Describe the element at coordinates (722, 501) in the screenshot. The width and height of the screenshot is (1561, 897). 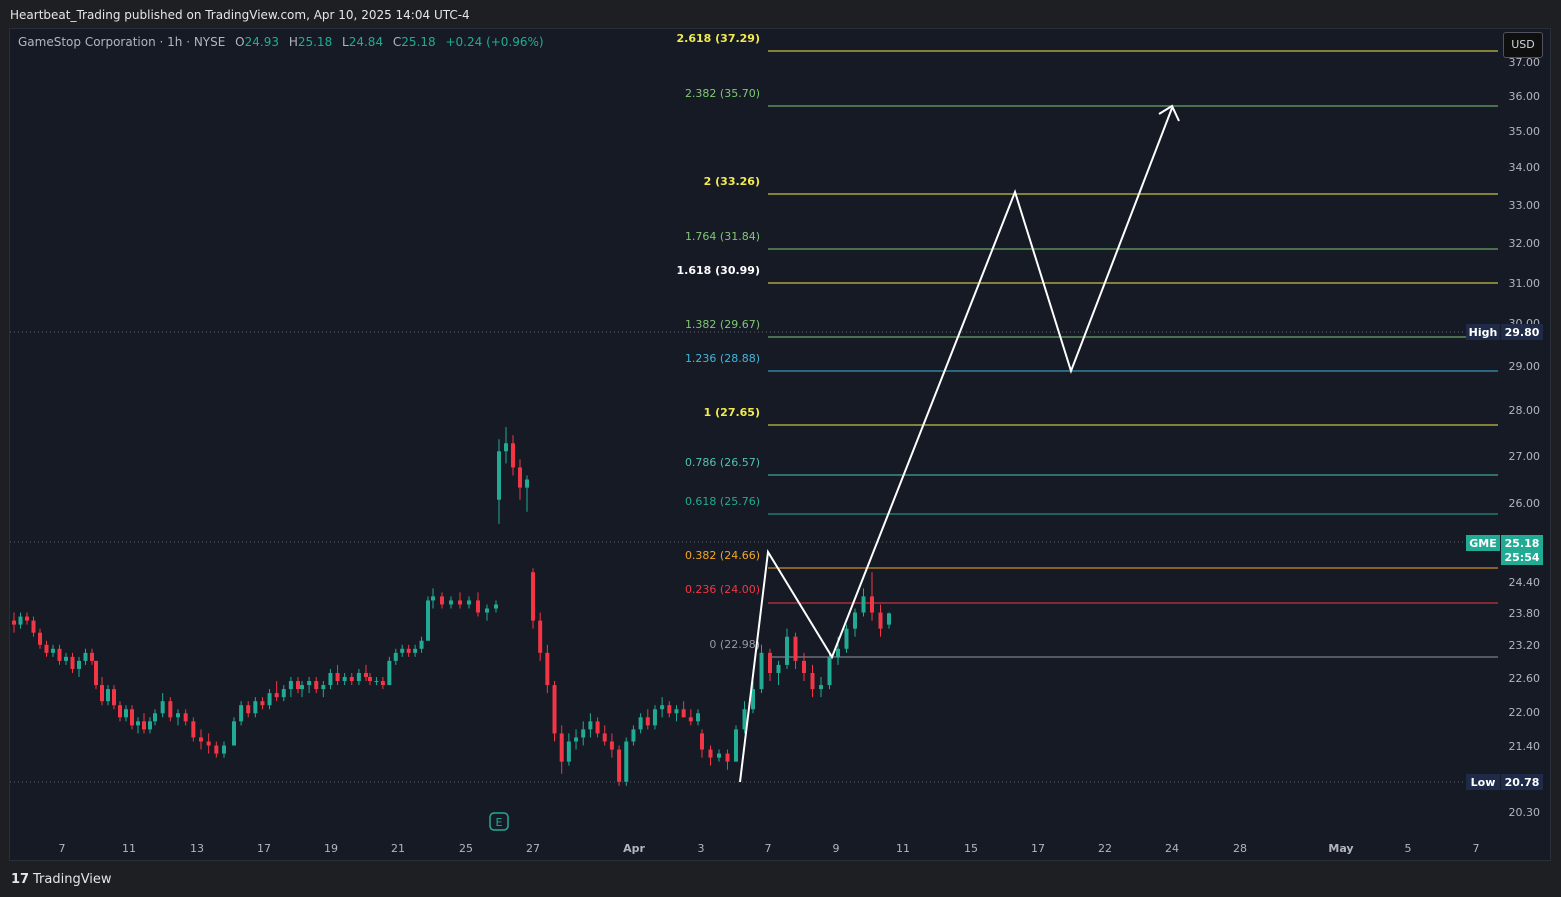
I see `fib-level-label: 0.618 (25.76)` at that location.